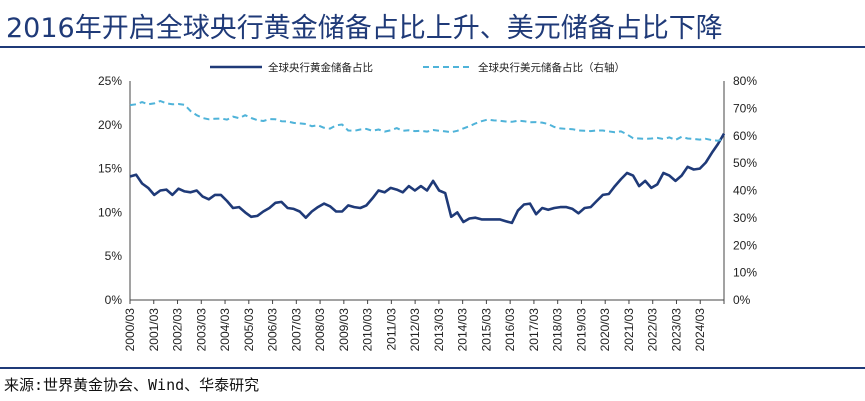 This screenshot has width=865, height=401. What do you see at coordinates (296, 330) in the screenshot?
I see `x-tick-label: 2007/03` at bounding box center [296, 330].